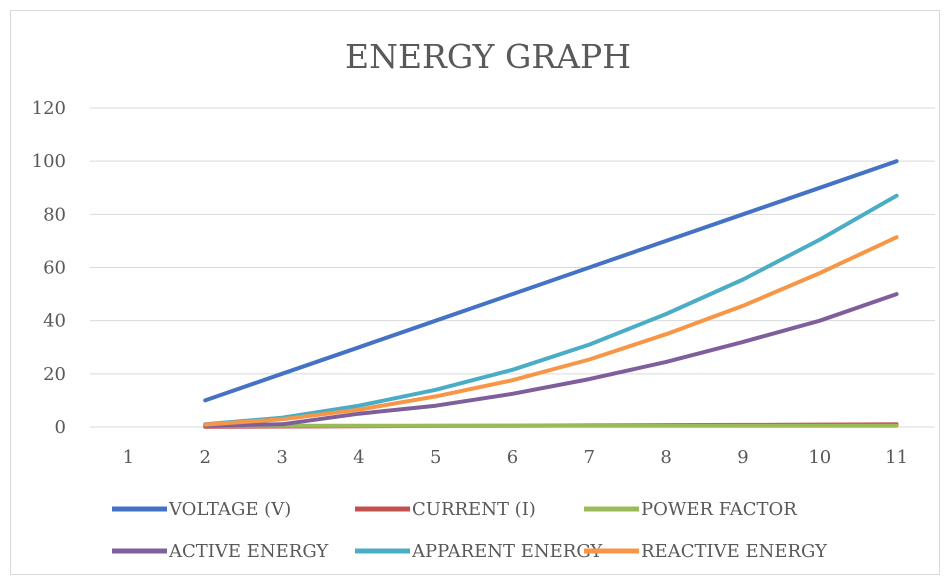 The image size is (952, 580). I want to click on y-tick-label: 60, so click(54, 268).